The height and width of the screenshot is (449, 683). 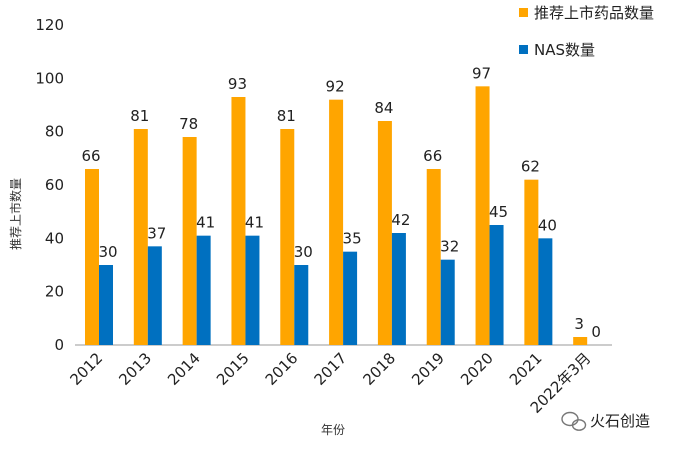 What do you see at coordinates (188, 124) in the screenshot?
I see `data-label: 78` at bounding box center [188, 124].